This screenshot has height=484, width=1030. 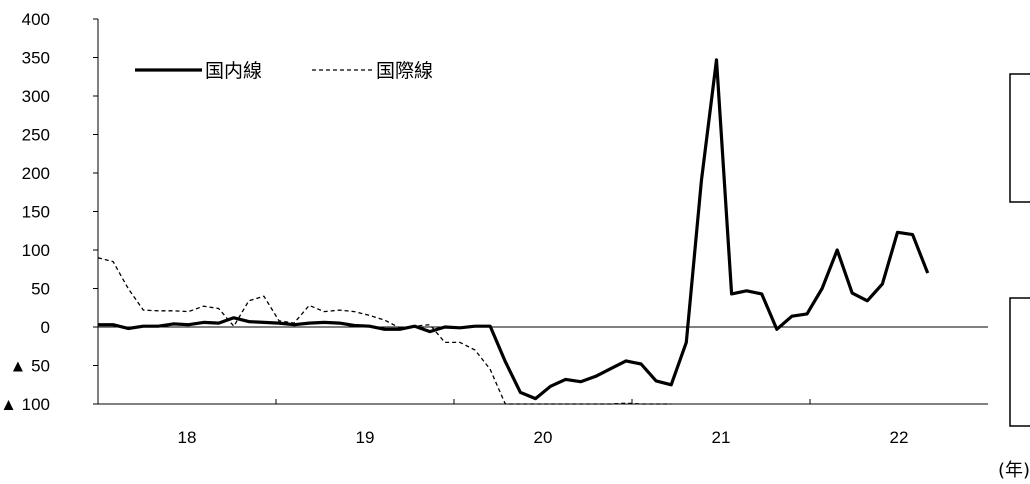 I want to click on y-tick-label: 350, so click(x=36, y=58).